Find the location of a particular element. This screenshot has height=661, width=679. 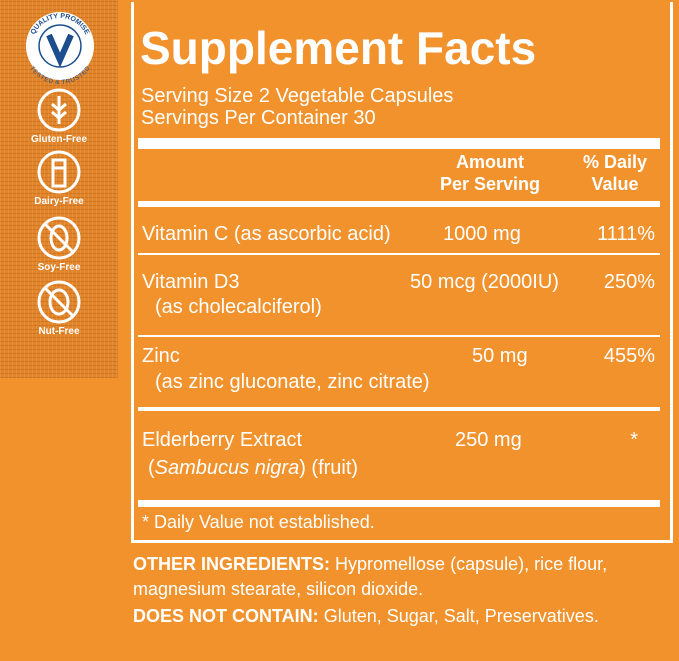

nutrient-detail: (Sambucus nigra) (fruit) is located at coordinates (253, 468).